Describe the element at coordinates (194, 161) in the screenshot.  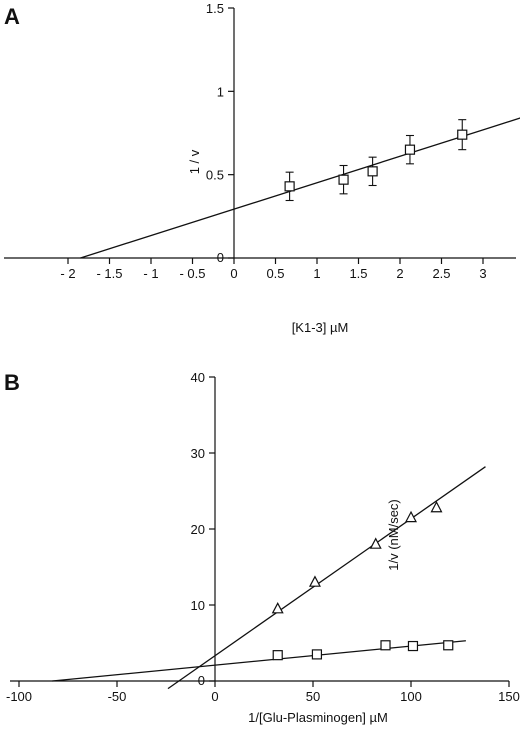
I see `panel-a-y-axis-label: 1 / v` at that location.